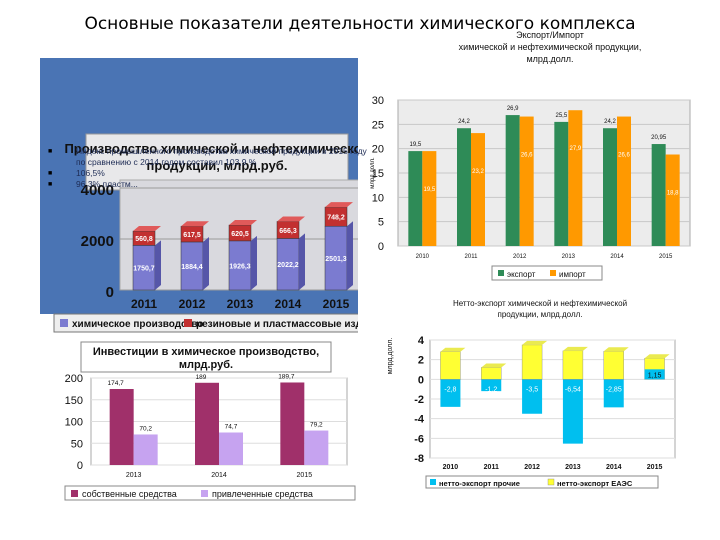 This screenshot has height=540, width=720. What do you see at coordinates (673, 194) in the screenshot?
I see `data-label: 18,8` at bounding box center [673, 194].